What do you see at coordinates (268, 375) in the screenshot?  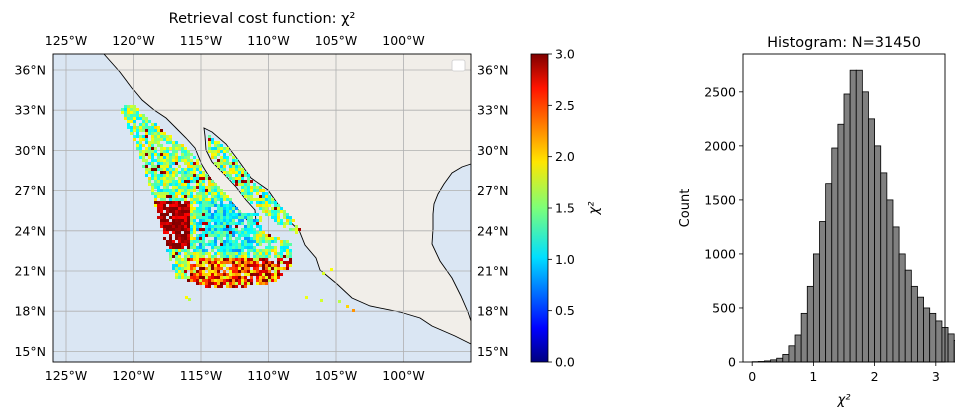 I see `lon-tick-label-bottom: 110°W` at bounding box center [268, 375].